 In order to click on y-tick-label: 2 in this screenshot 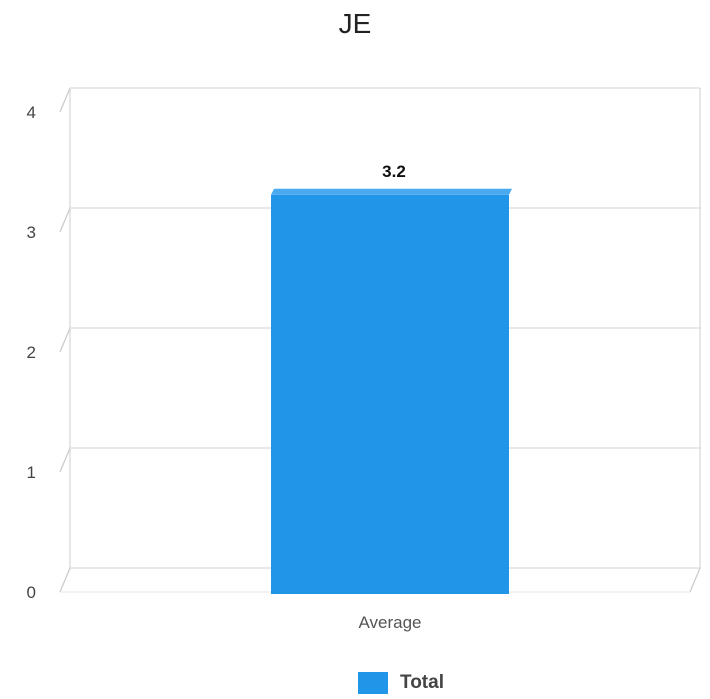, I will do `click(31, 352)`.